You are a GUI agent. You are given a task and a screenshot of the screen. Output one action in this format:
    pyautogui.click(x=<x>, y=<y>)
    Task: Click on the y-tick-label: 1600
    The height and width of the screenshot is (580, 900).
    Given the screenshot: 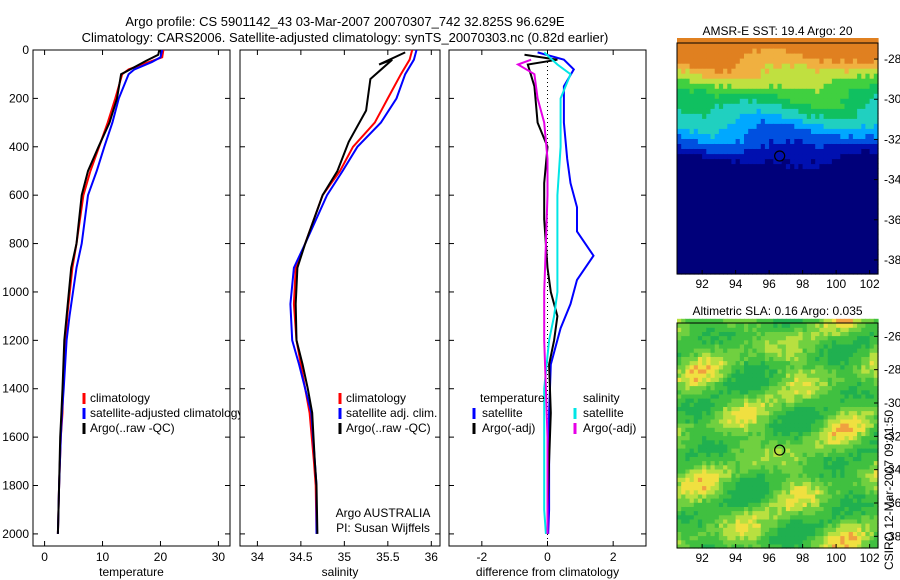 What is the action you would take?
    pyautogui.click(x=15, y=437)
    